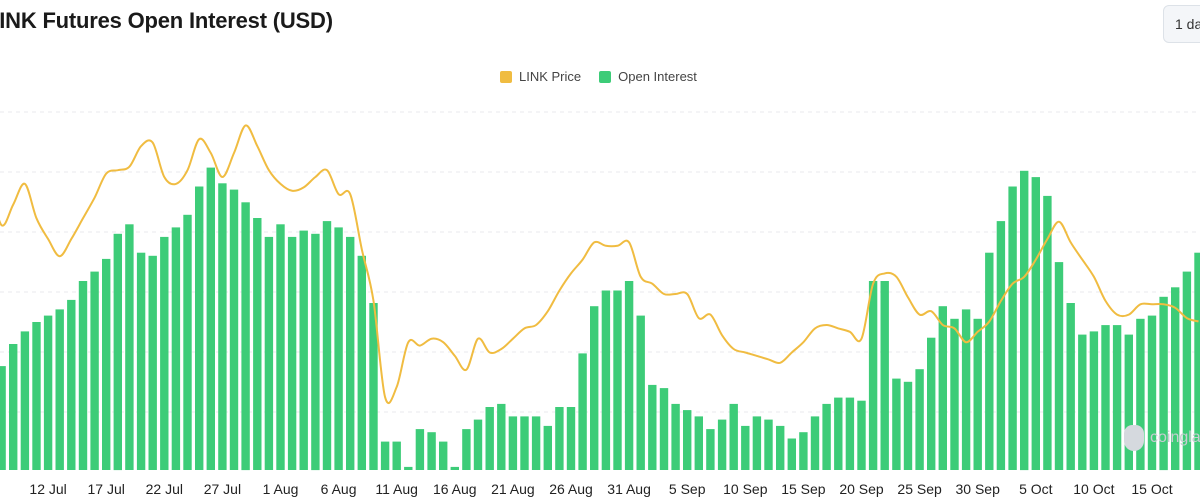 The width and height of the screenshot is (1200, 500). I want to click on time-range-button: 1 day, so click(1181, 24).